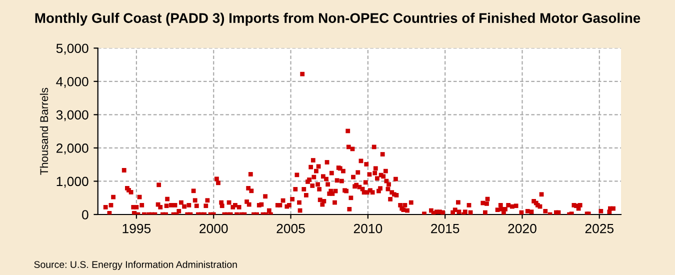 The image size is (675, 275). I want to click on x-tick-label: 2020, so click(522, 229).